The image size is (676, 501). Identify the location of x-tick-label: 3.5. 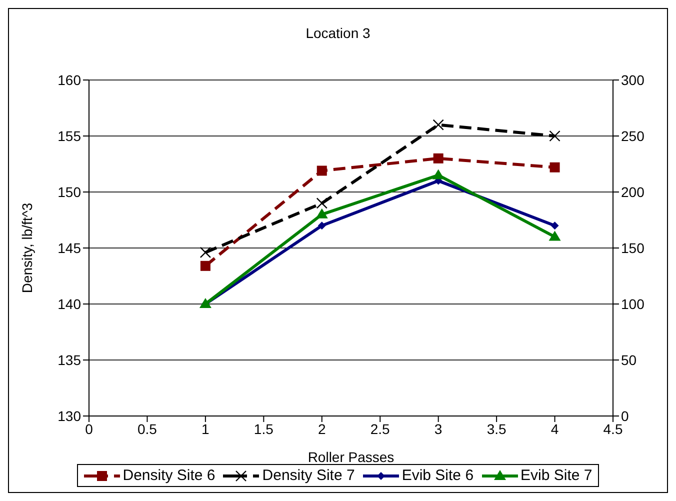
(496, 428).